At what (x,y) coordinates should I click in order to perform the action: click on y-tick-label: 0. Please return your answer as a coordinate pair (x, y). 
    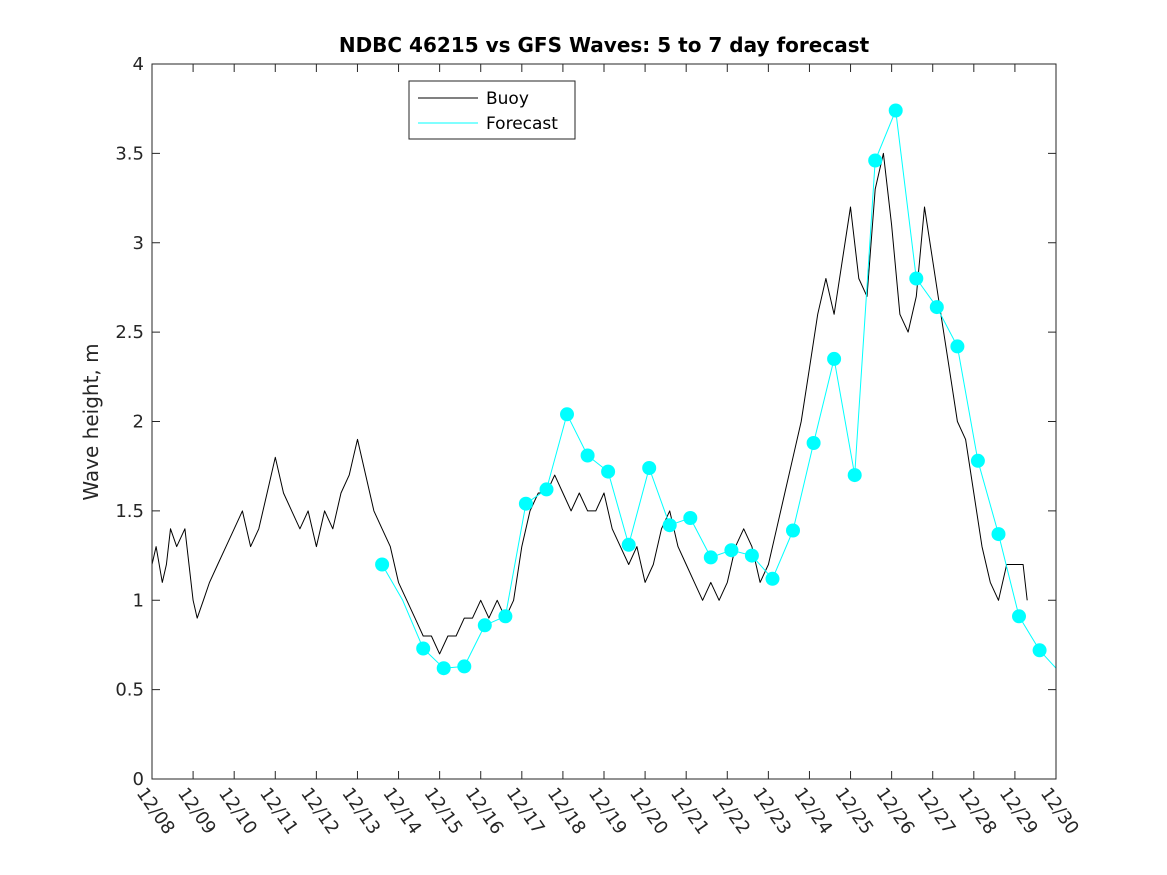
    Looking at the image, I should click on (138, 779).